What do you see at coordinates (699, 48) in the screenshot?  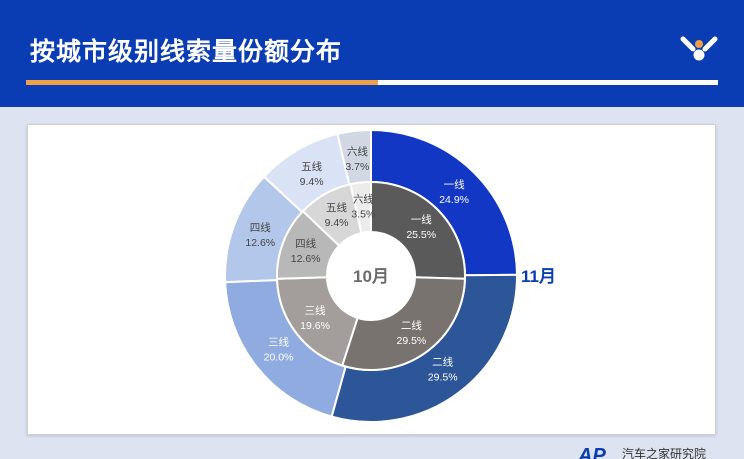 I see `brand-logo-icon` at bounding box center [699, 48].